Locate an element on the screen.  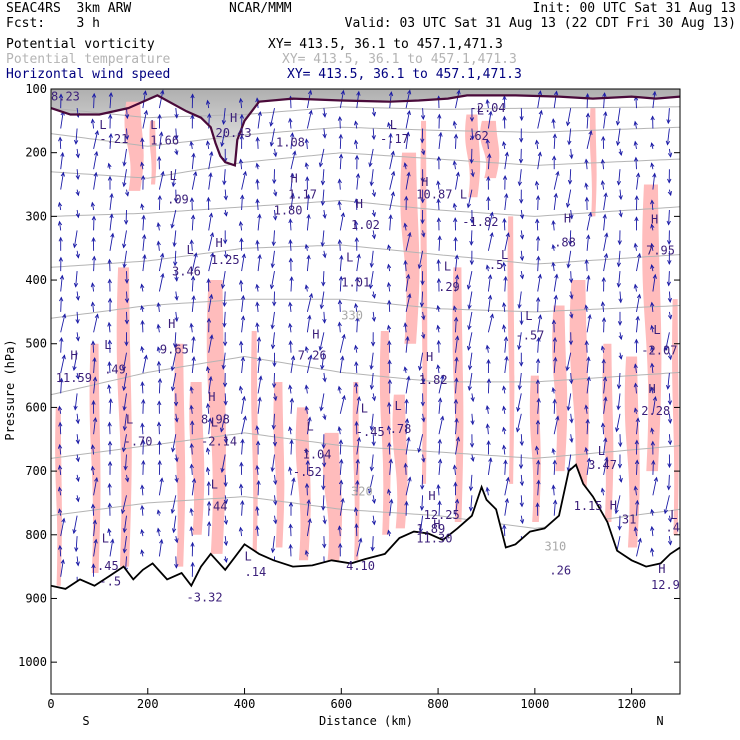
extremum-label: L is located at coordinates (107, 345).